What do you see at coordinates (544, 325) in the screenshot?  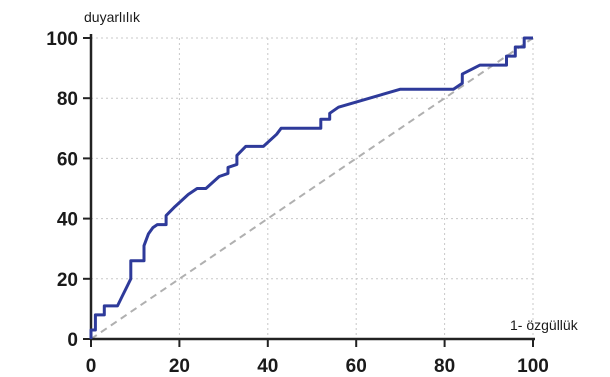 I see `x-axis-title: 1- özgüllük` at bounding box center [544, 325].